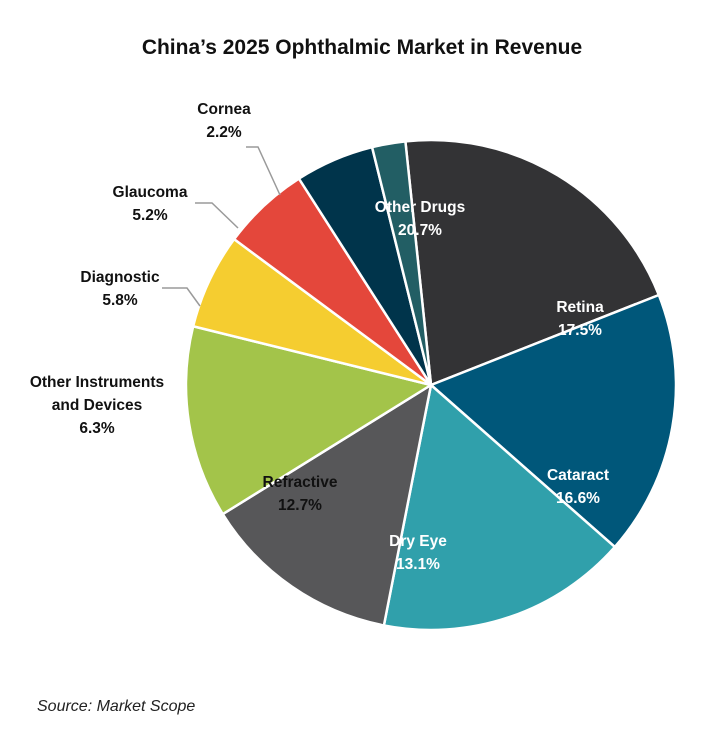 Image resolution: width=724 pixels, height=754 pixels. Describe the element at coordinates (580, 330) in the screenshot. I see `slice-percent: 17.5%` at that location.